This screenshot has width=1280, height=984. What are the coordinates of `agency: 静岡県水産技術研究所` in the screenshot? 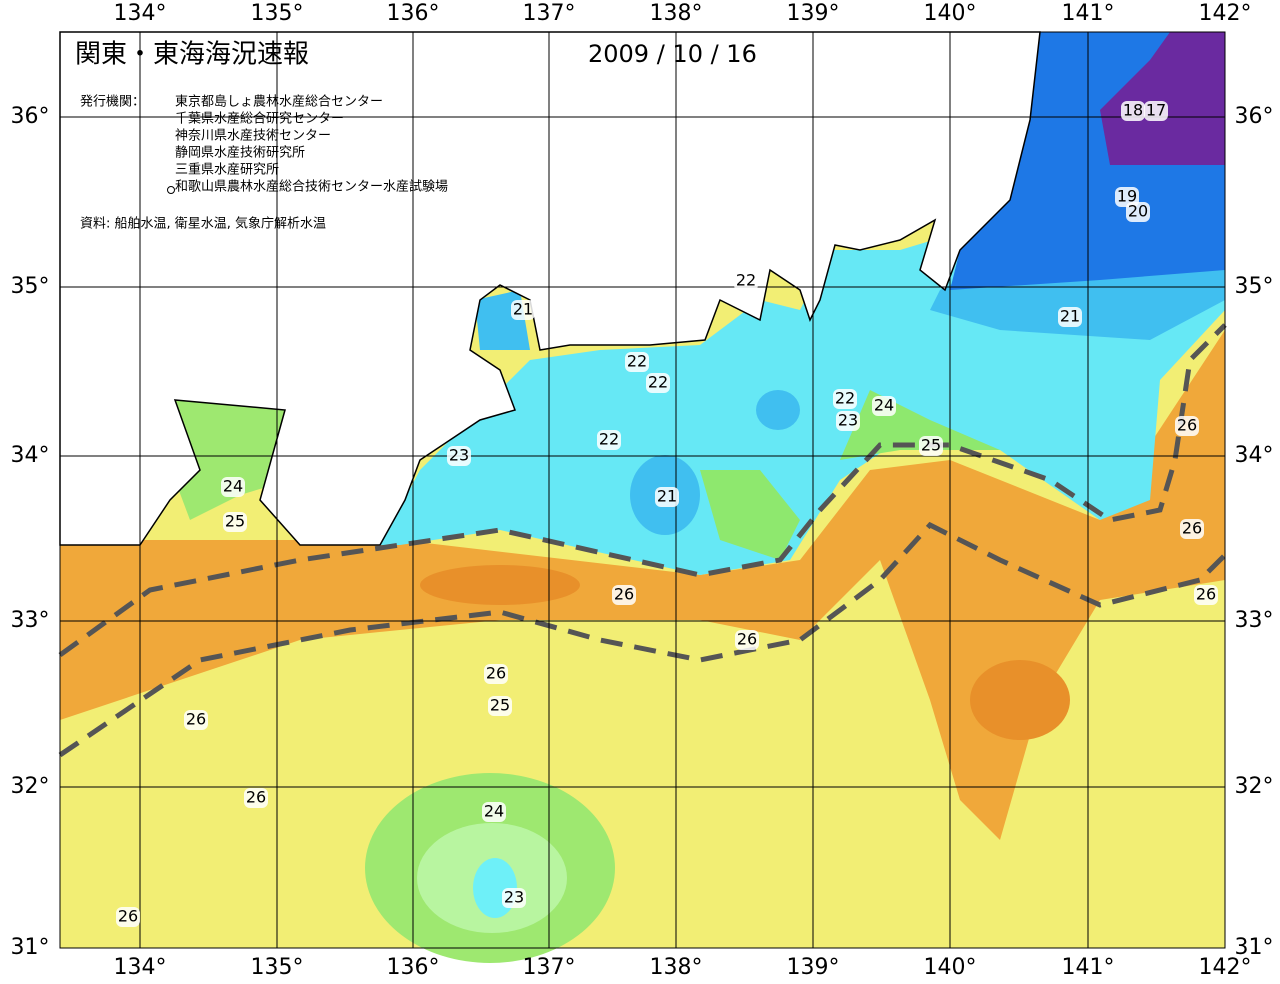 It's located at (240, 153).